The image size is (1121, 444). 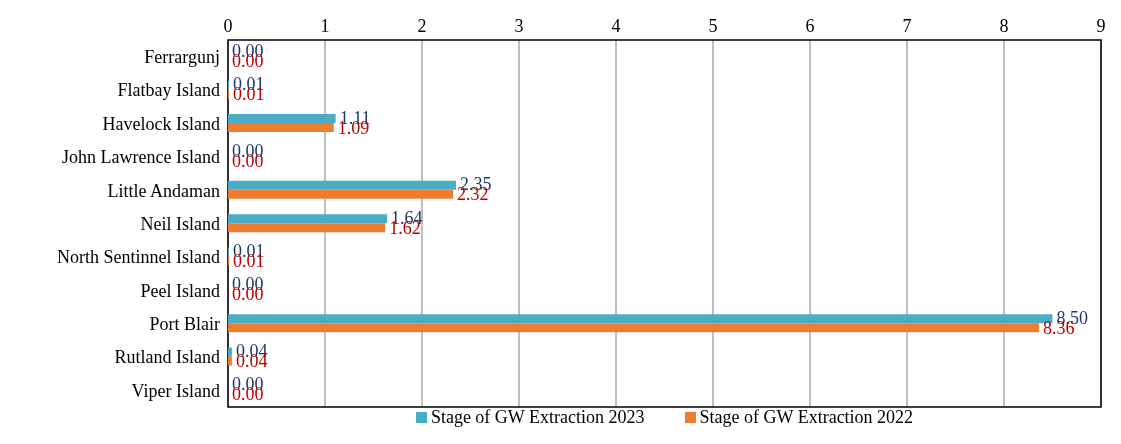 What do you see at coordinates (161, 123) in the screenshot?
I see `y-tick-label: Havelock Island` at bounding box center [161, 123].